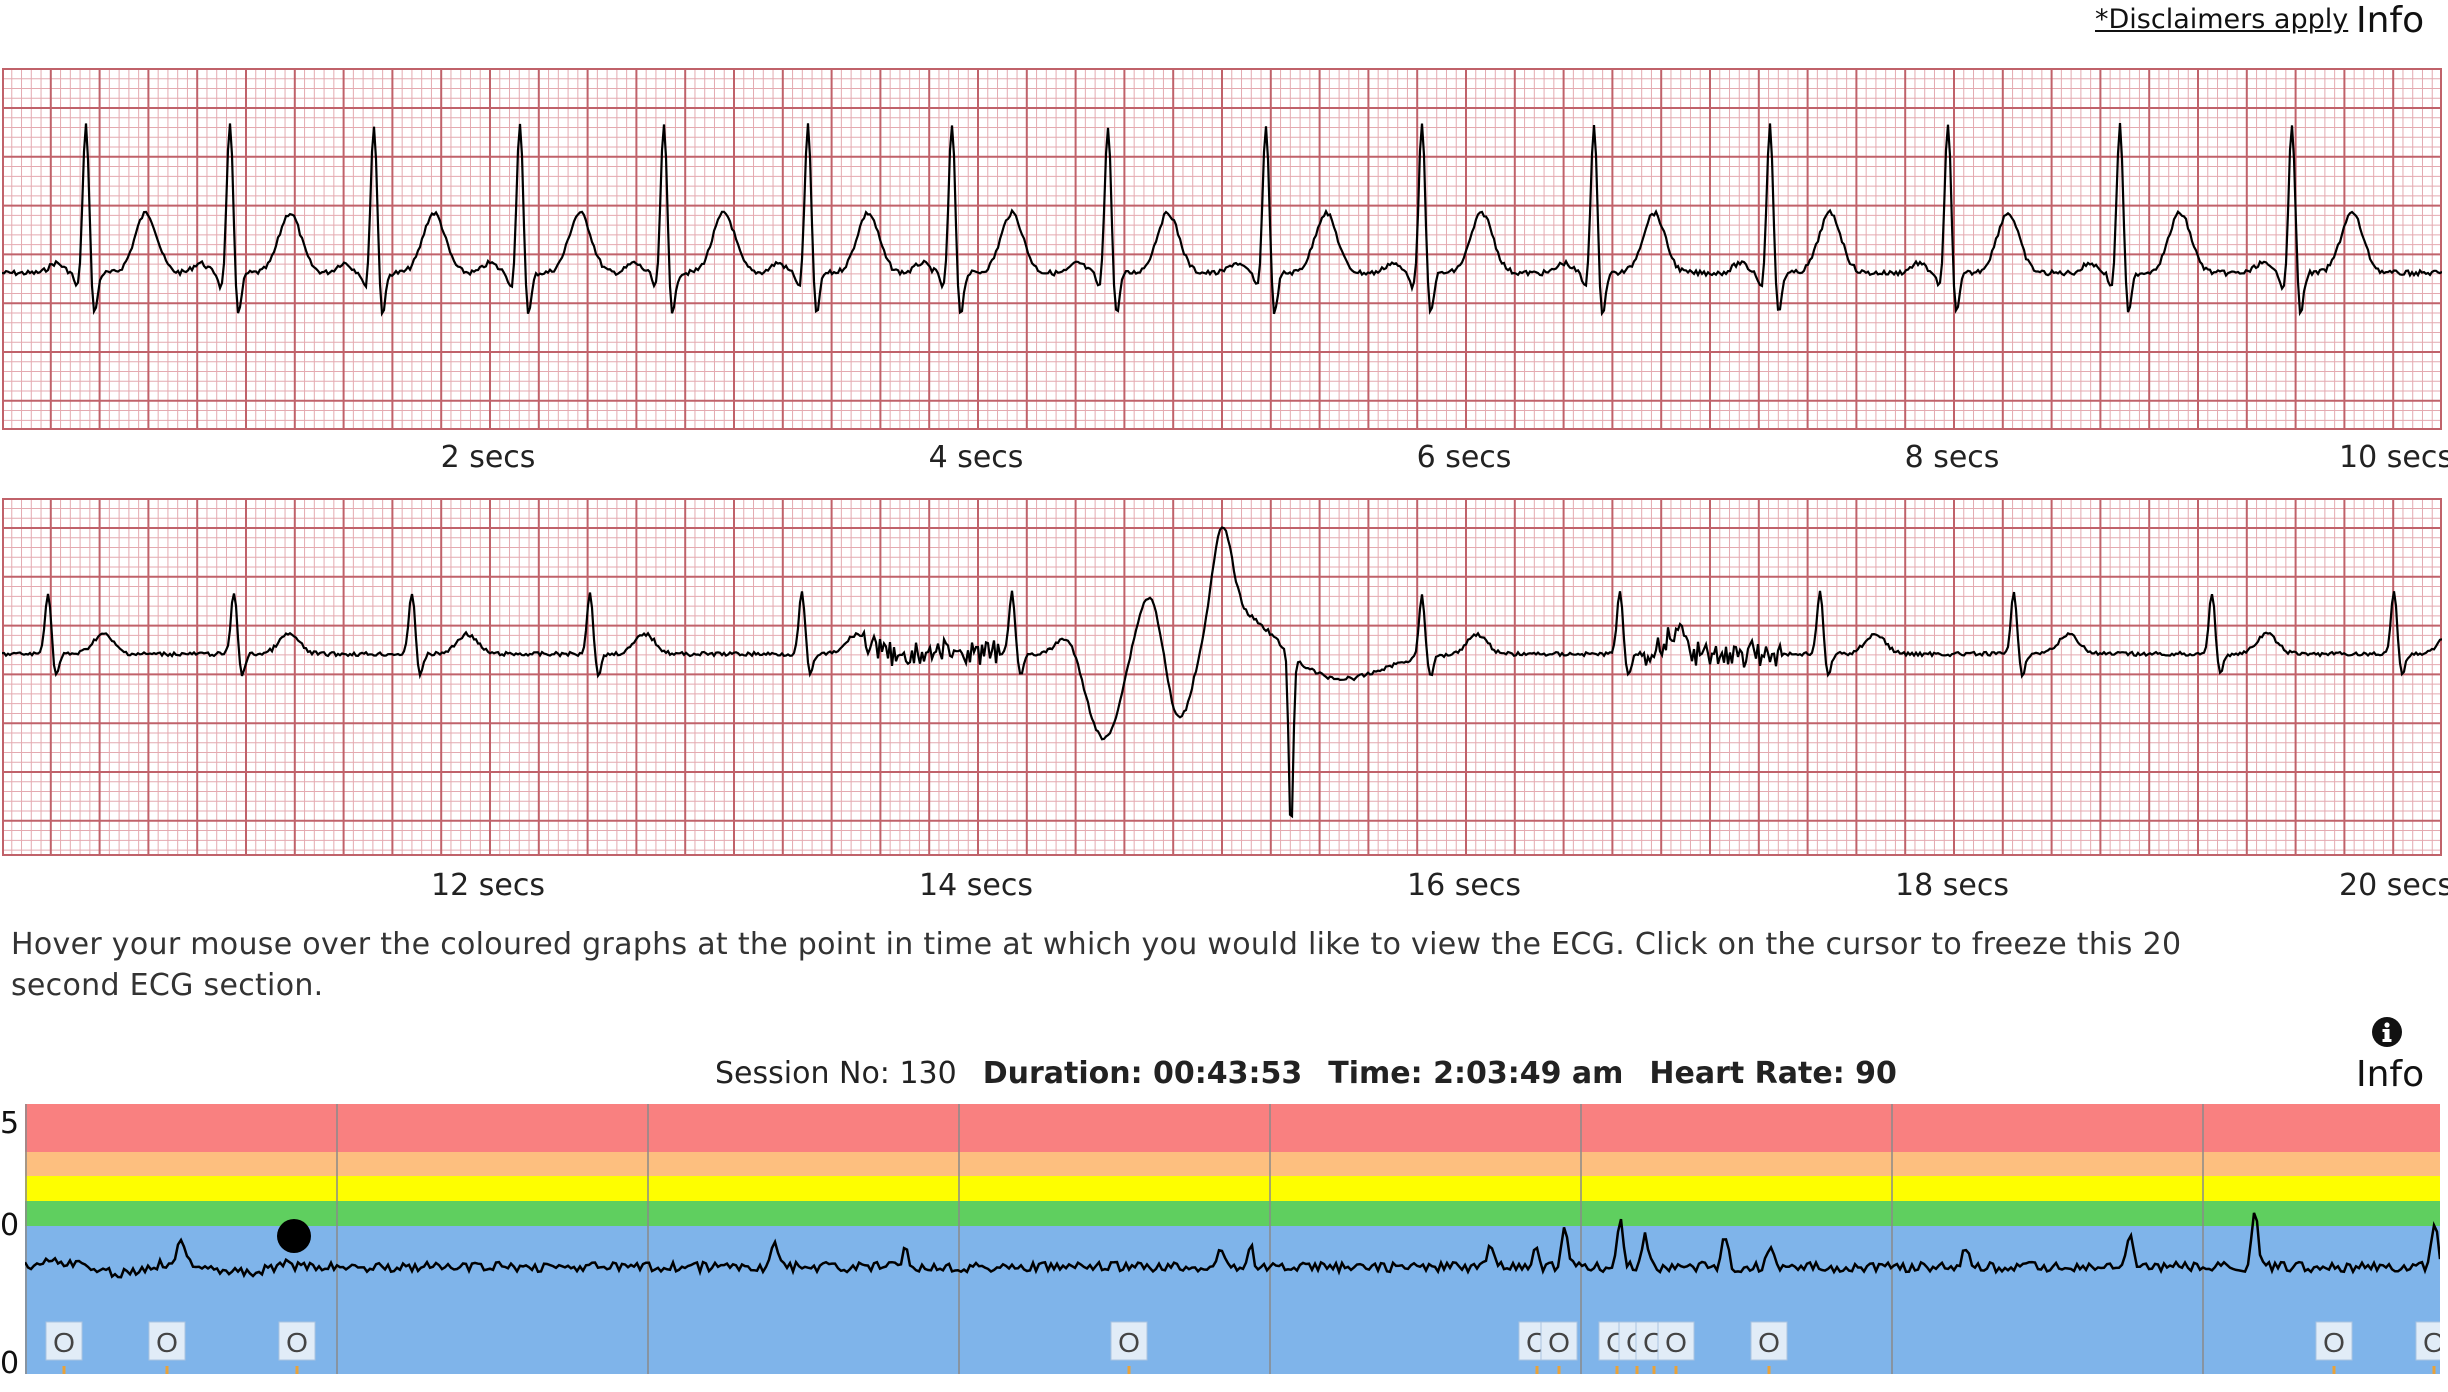  I want to click on tick-label: 18 secs, so click(1952, 885).